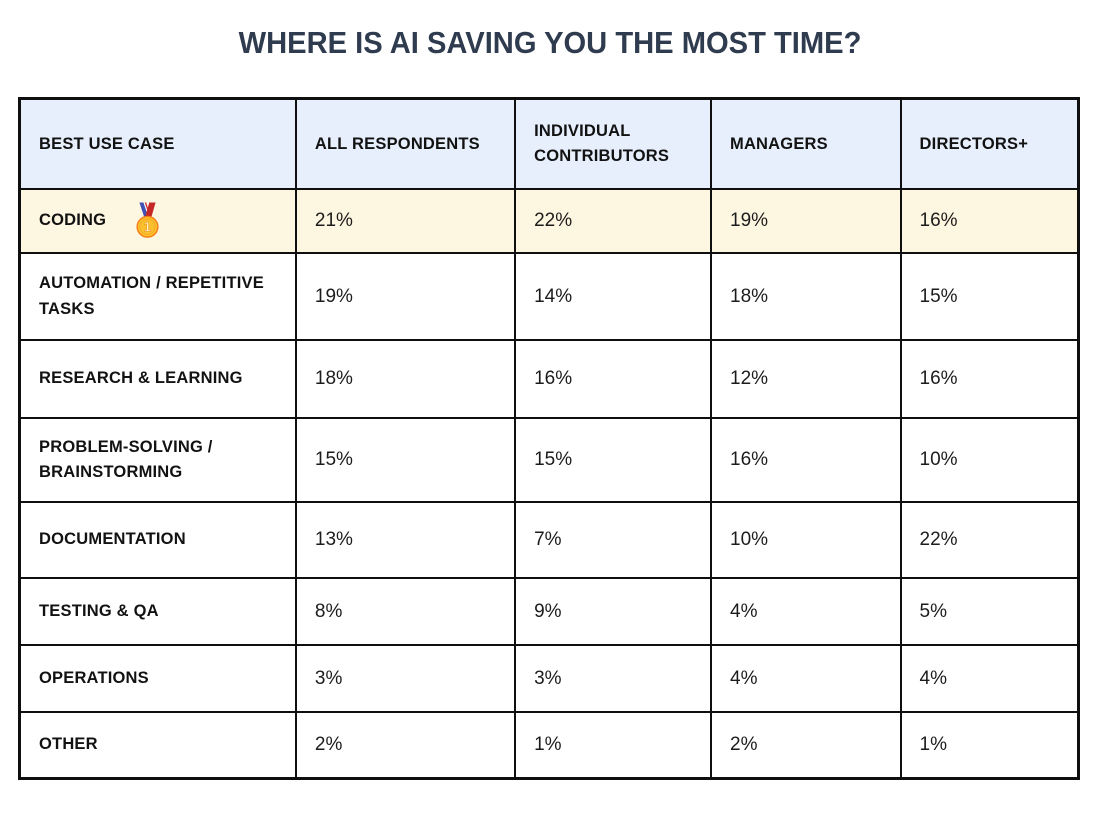  Describe the element at coordinates (806, 379) in the screenshot. I see `value-cell: 12%` at that location.